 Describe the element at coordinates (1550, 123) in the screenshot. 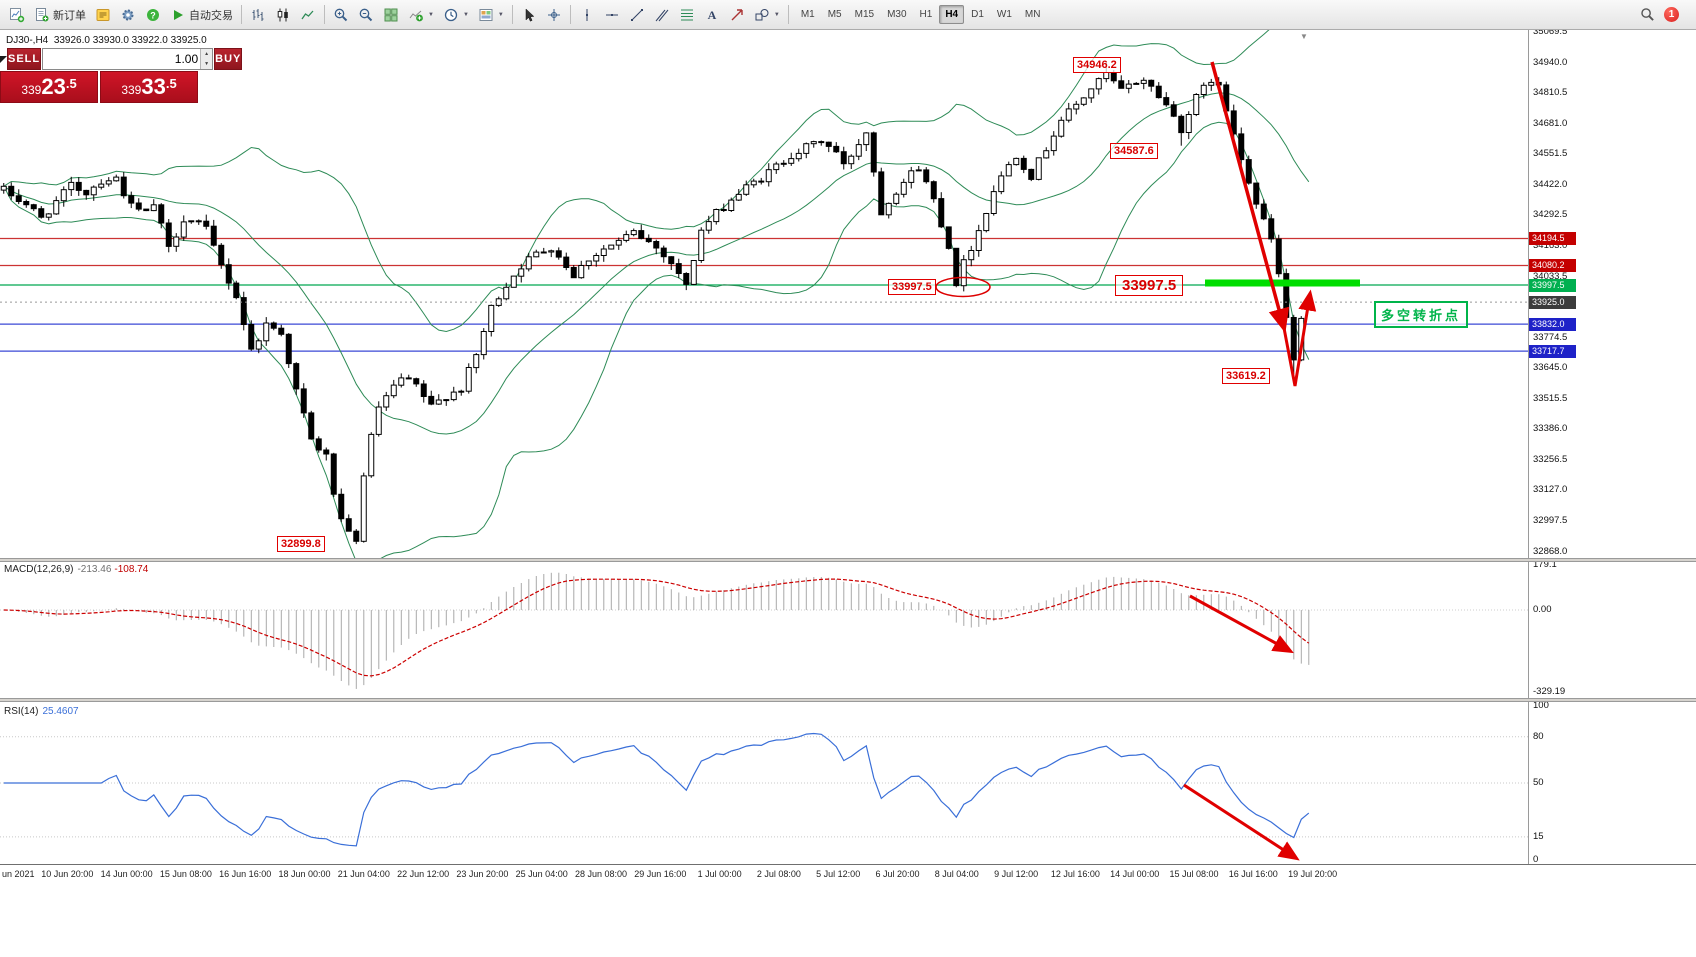

I see `price-tick: 34681.0` at that location.